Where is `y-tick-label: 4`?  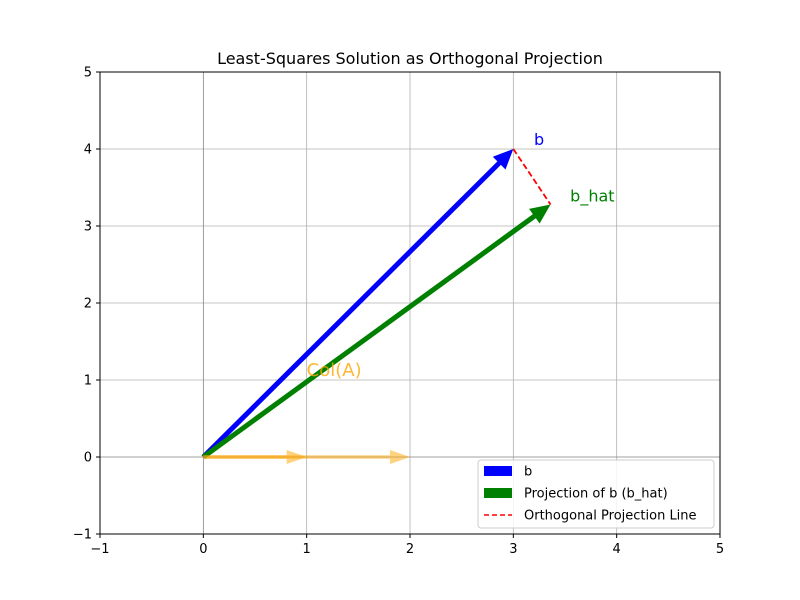
y-tick-label: 4 is located at coordinates (88, 150).